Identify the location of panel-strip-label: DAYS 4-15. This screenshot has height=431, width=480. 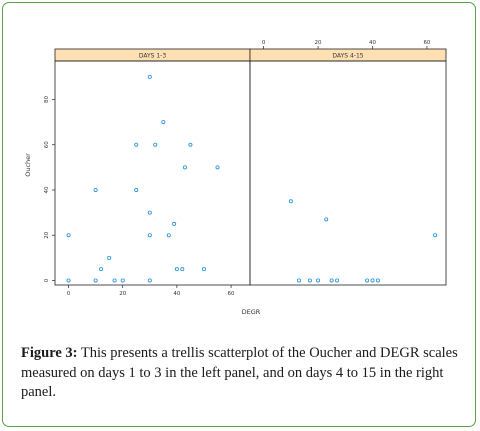
(347, 56).